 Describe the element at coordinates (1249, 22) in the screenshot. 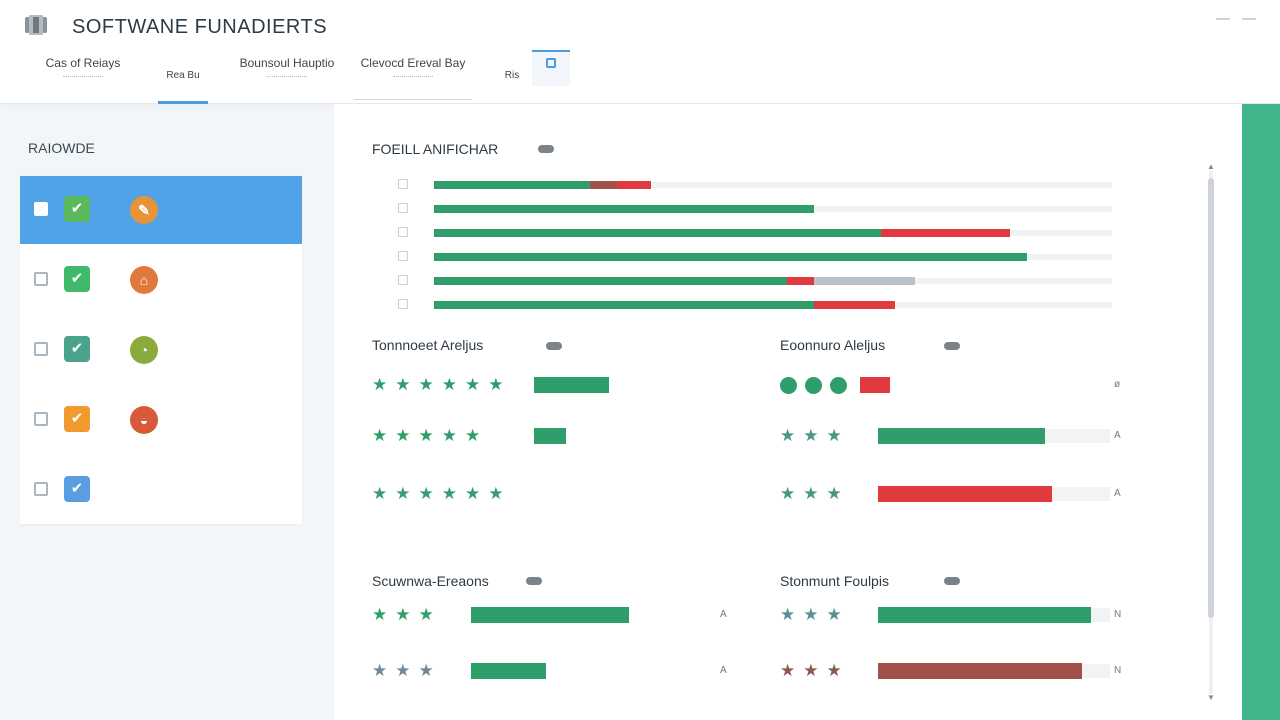

I see `maximize-icon` at that location.